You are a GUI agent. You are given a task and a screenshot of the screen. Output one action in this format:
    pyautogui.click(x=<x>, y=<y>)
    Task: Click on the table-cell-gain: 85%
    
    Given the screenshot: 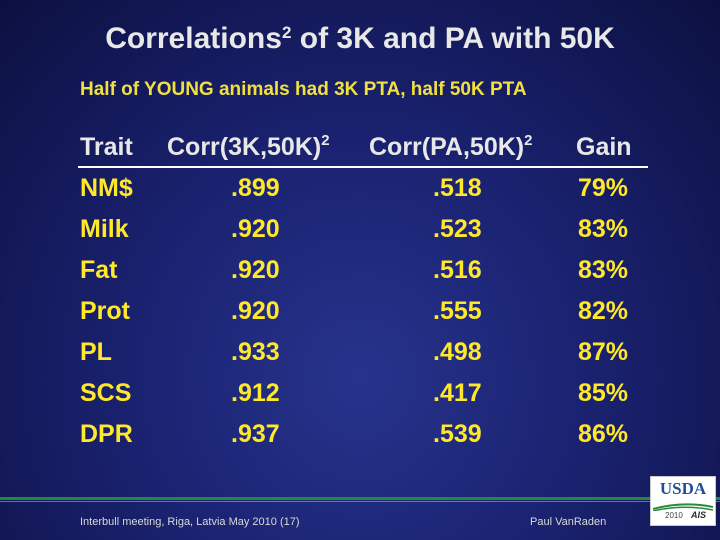 What is the action you would take?
    pyautogui.click(x=603, y=393)
    